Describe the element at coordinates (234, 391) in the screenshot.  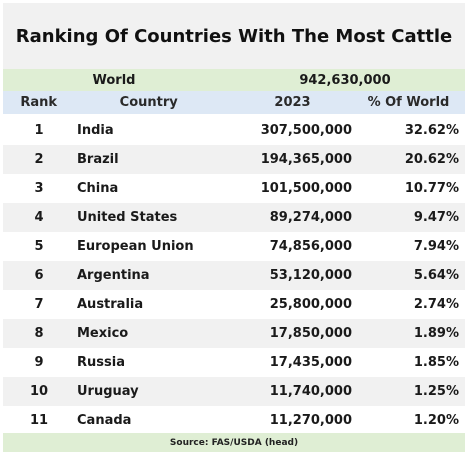
I see `table-row: 10 Uruguay 11,740,000 1.25%` at that location.